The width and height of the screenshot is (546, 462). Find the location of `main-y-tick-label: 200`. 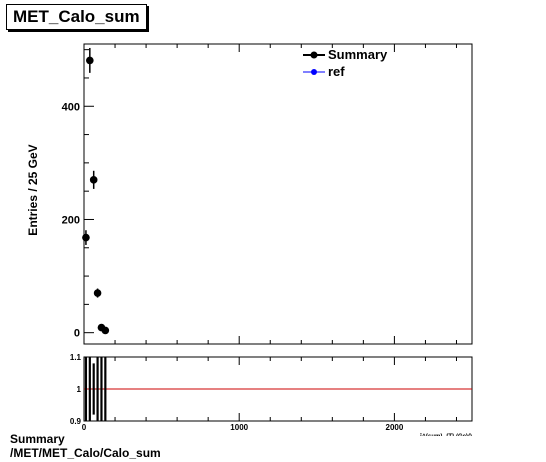

main-y-tick-label: 200 is located at coordinates (71, 220).